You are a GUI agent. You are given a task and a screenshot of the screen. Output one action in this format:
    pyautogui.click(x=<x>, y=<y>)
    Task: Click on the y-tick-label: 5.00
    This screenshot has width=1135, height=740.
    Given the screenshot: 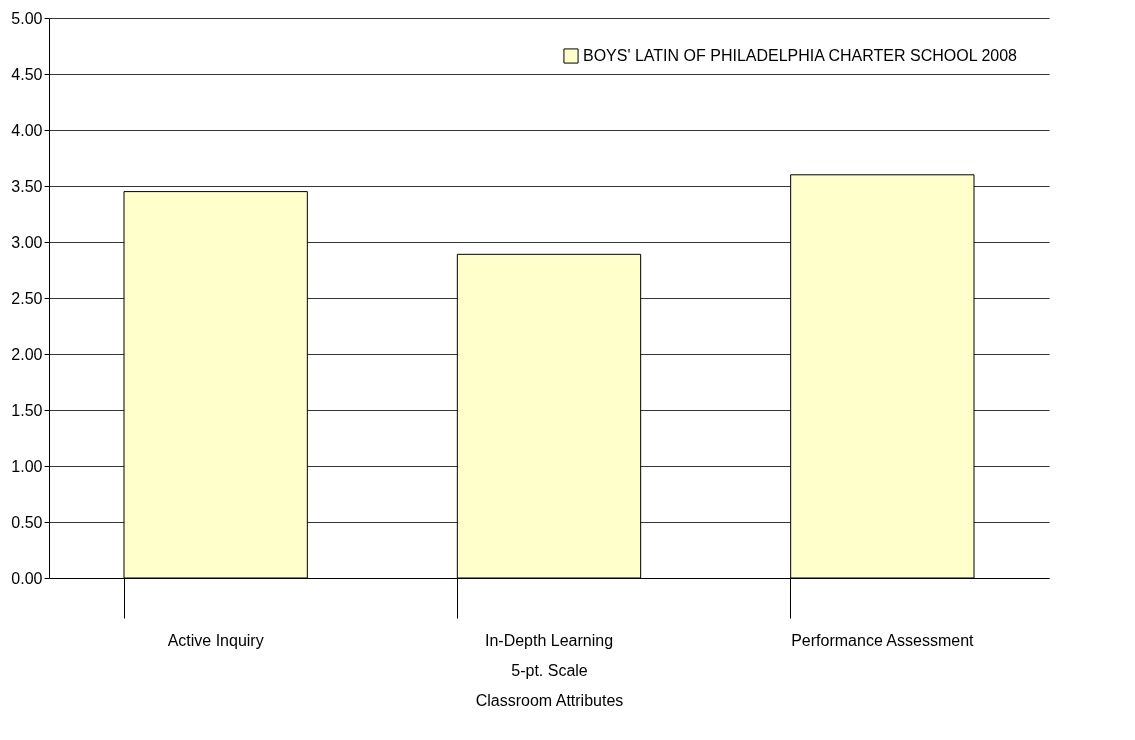 What is the action you would take?
    pyautogui.click(x=27, y=18)
    